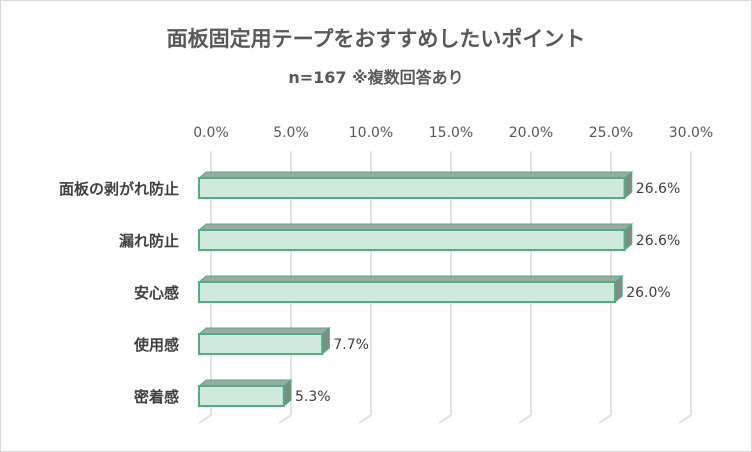  Describe the element at coordinates (691, 133) in the screenshot. I see `x-tick-label: 30.0%` at that location.